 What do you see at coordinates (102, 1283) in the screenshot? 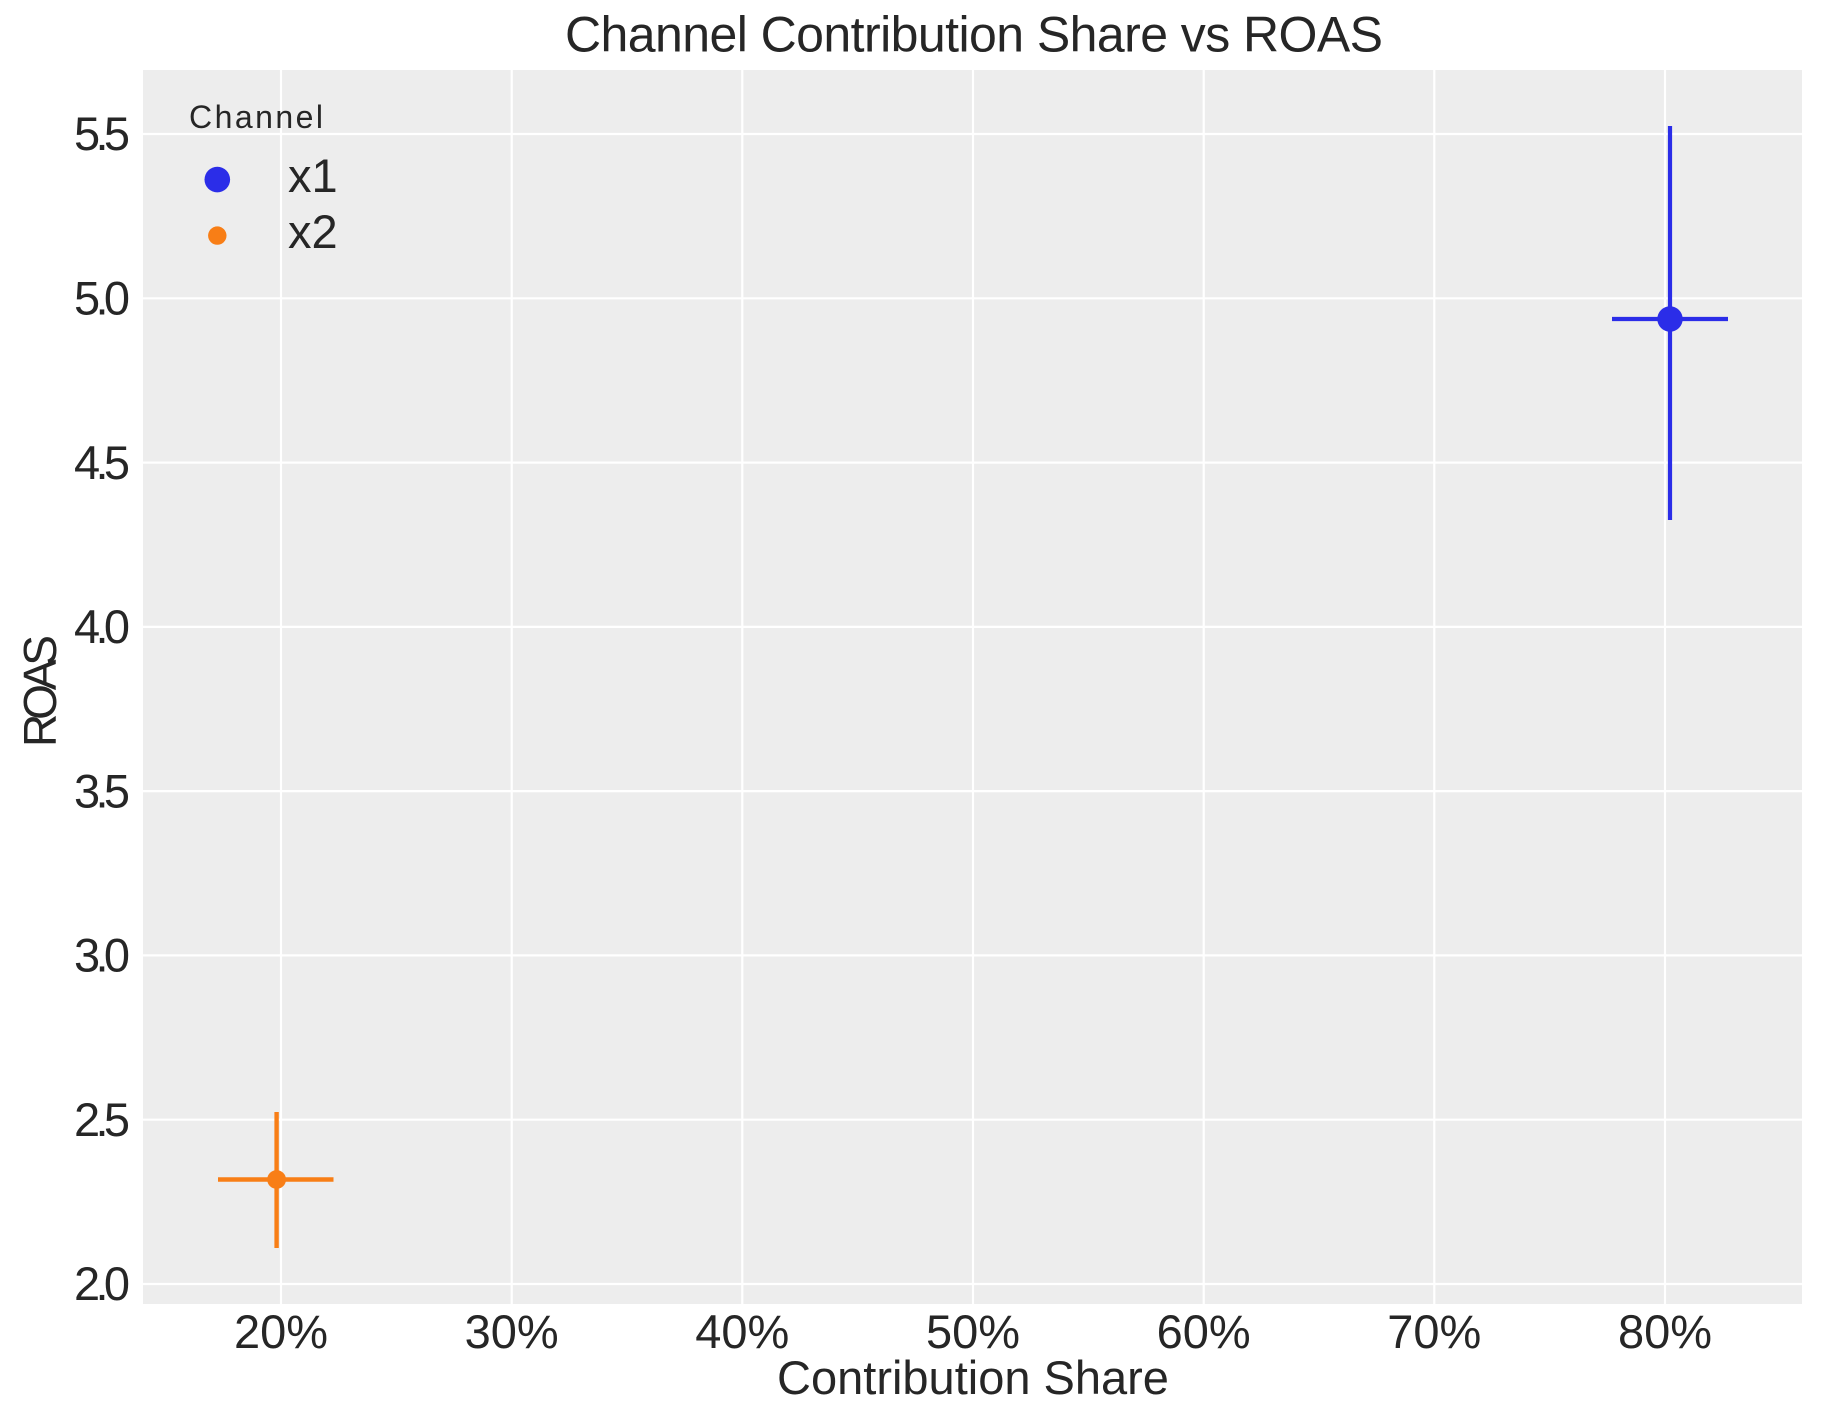
I see `svg-text: 2.0` at bounding box center [102, 1283].